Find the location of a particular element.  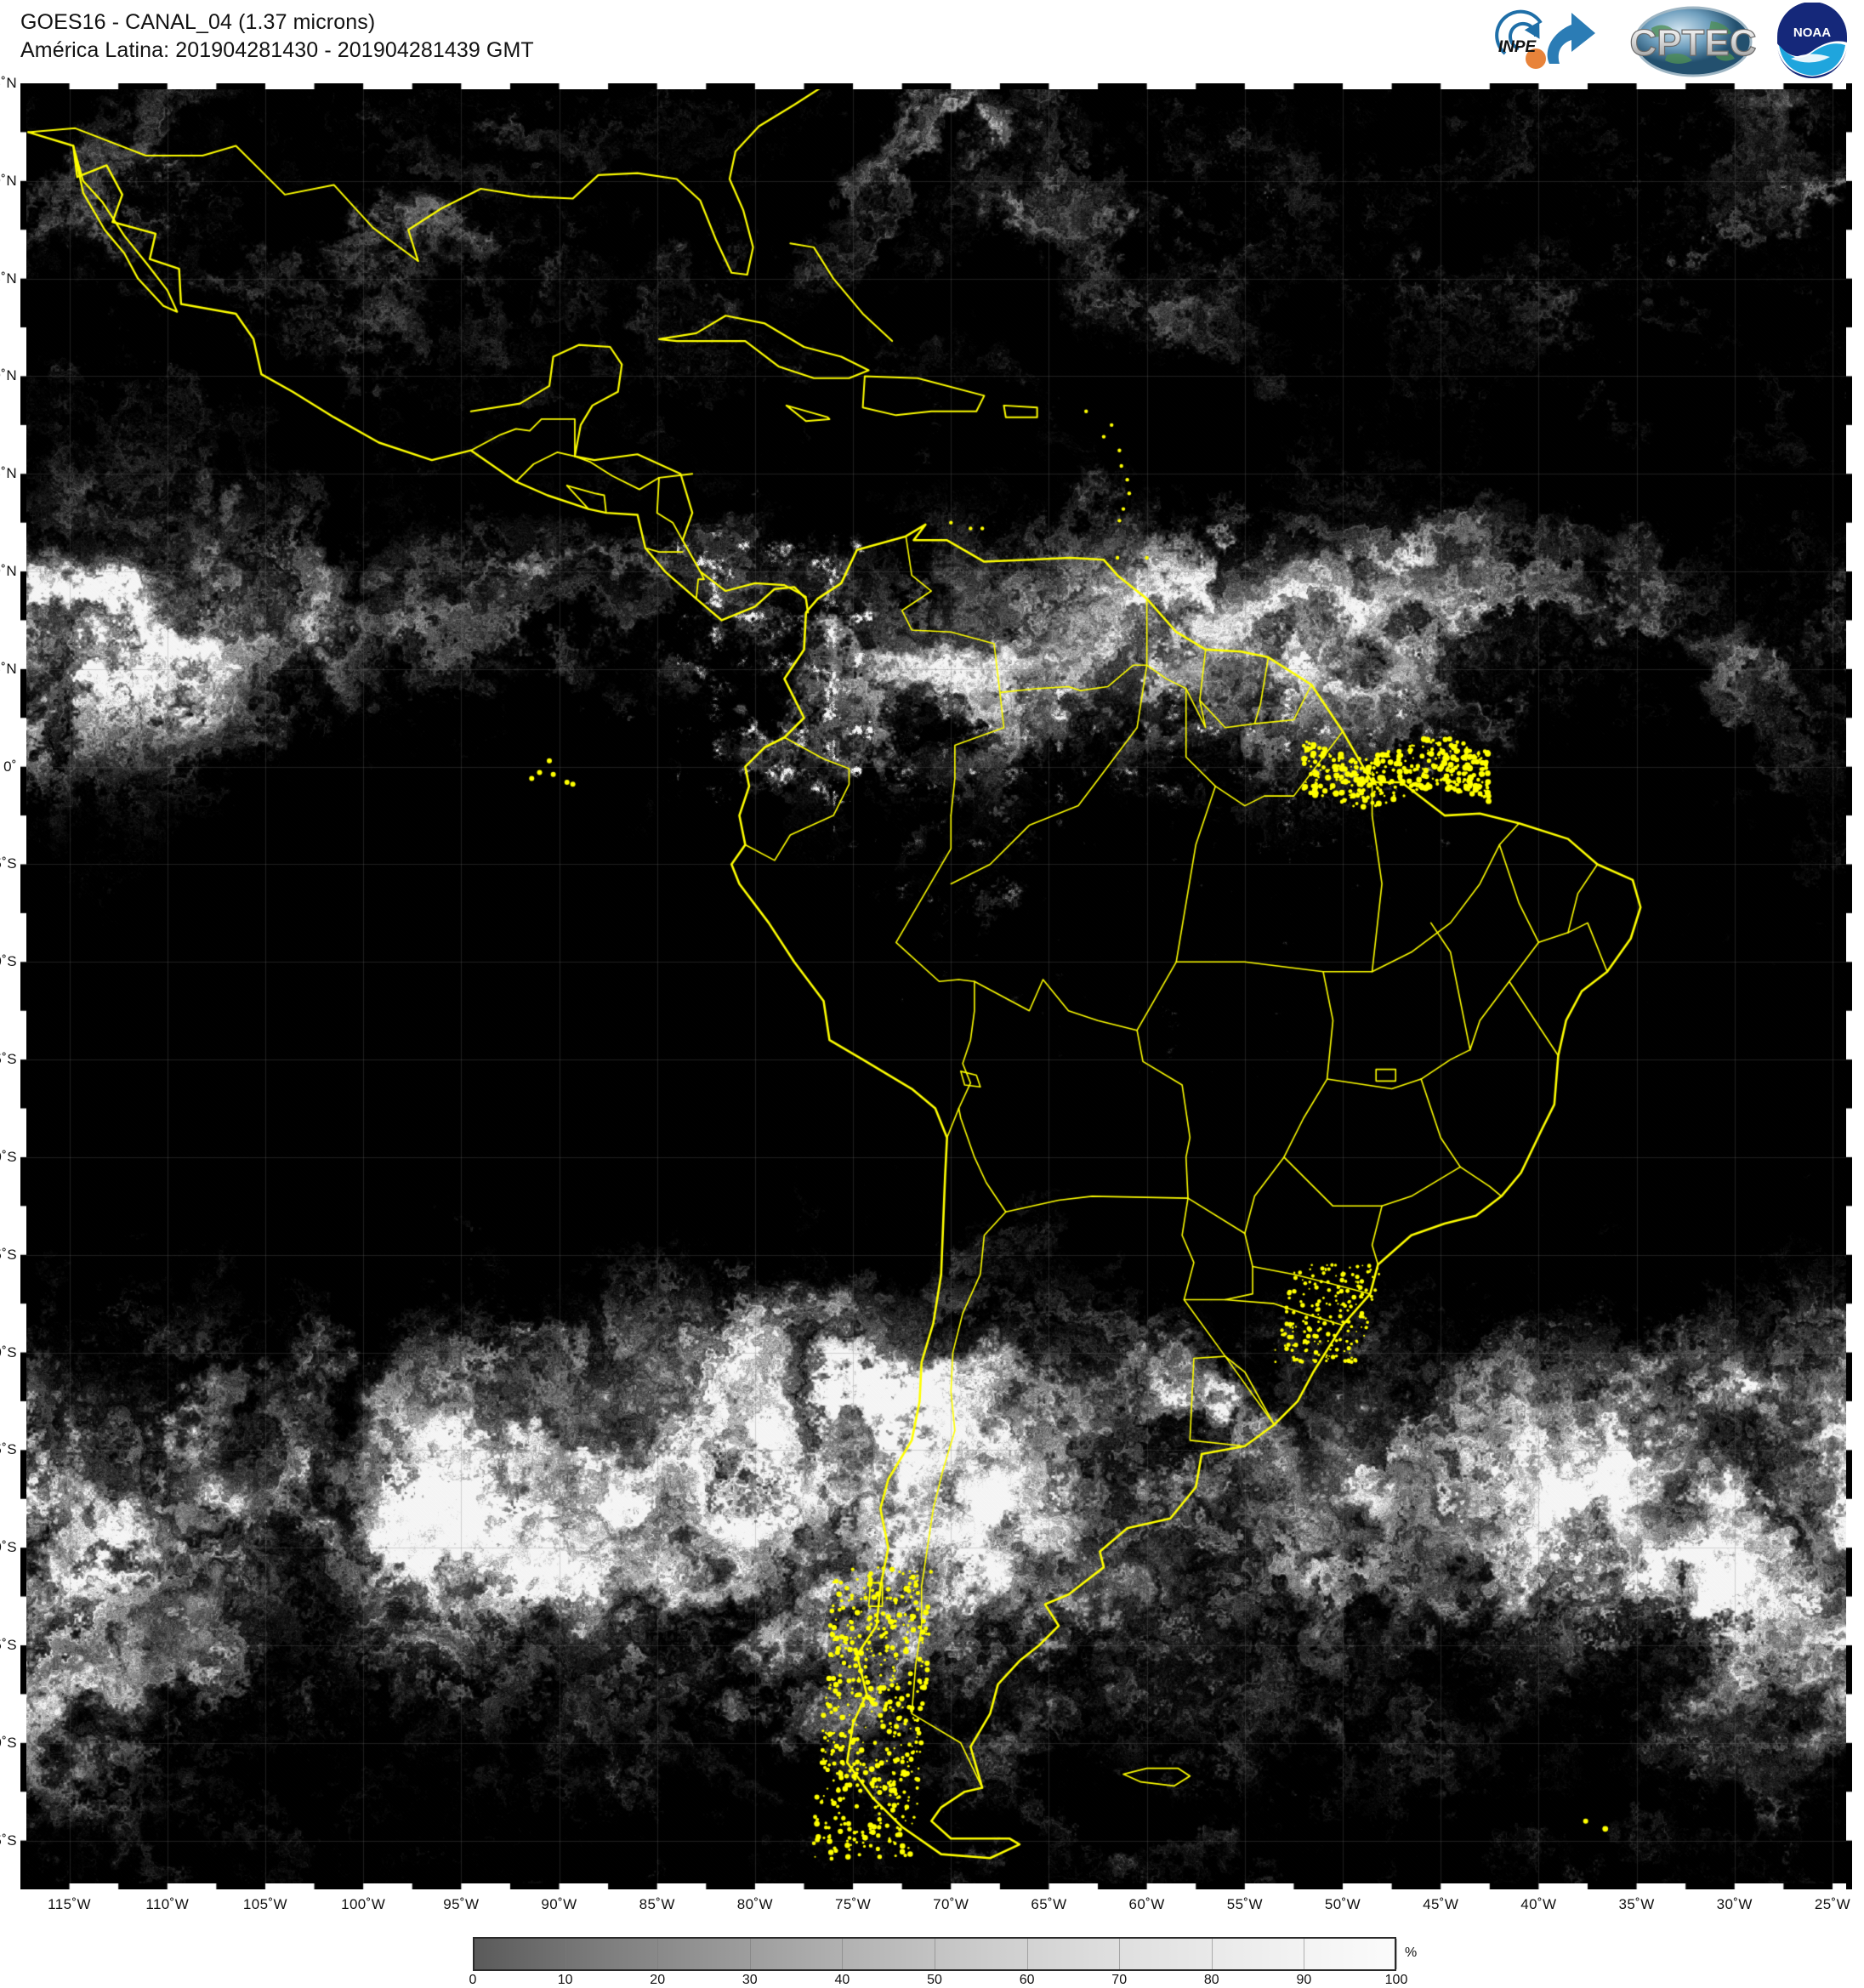

page-title: GOES16 - CANAL_04 (1.37 microns) is located at coordinates (198, 22).